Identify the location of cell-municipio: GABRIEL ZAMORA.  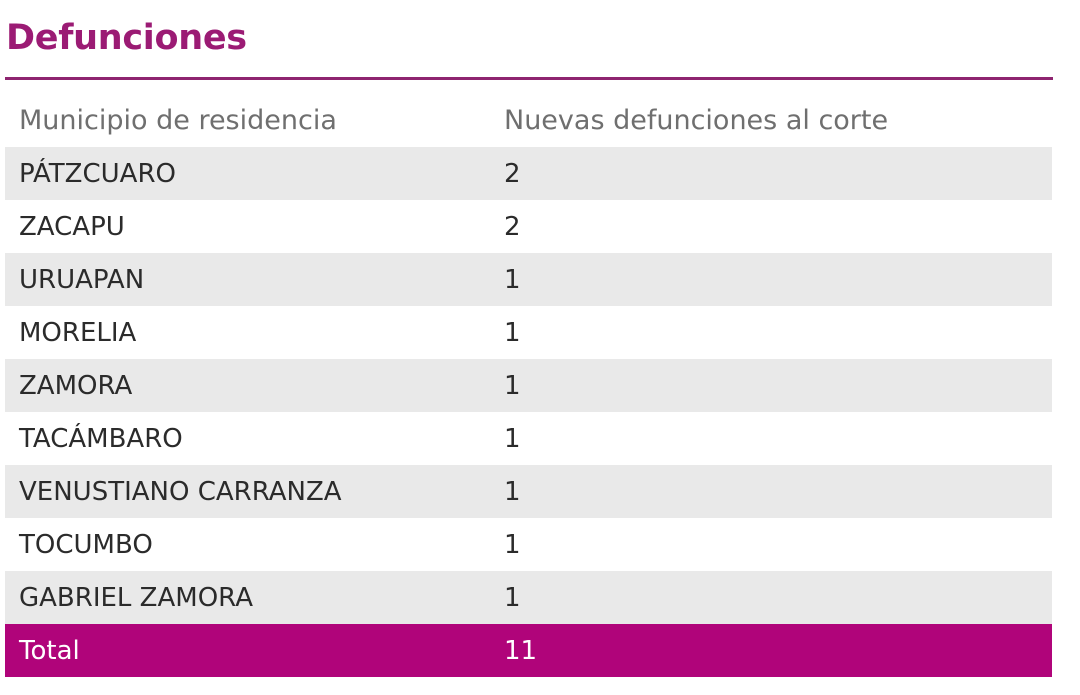
(136, 597).